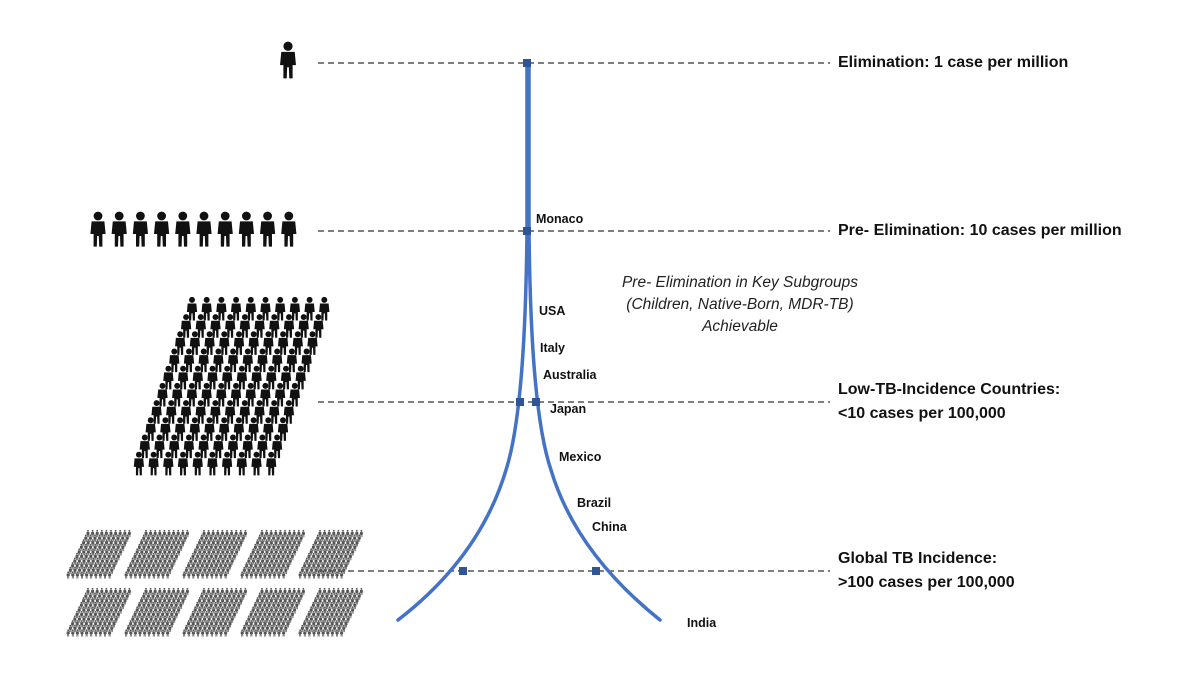 The width and height of the screenshot is (1200, 675). What do you see at coordinates (740, 304) in the screenshot?
I see `subgroup-note-line2: (Children, Native-Born, MDR-TB)` at bounding box center [740, 304].